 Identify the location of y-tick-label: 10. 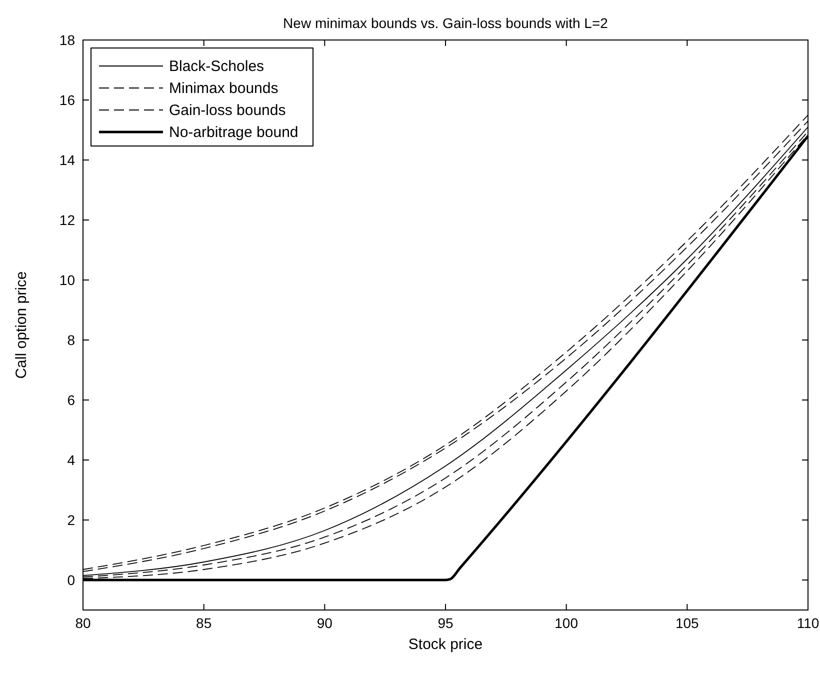
(67, 280).